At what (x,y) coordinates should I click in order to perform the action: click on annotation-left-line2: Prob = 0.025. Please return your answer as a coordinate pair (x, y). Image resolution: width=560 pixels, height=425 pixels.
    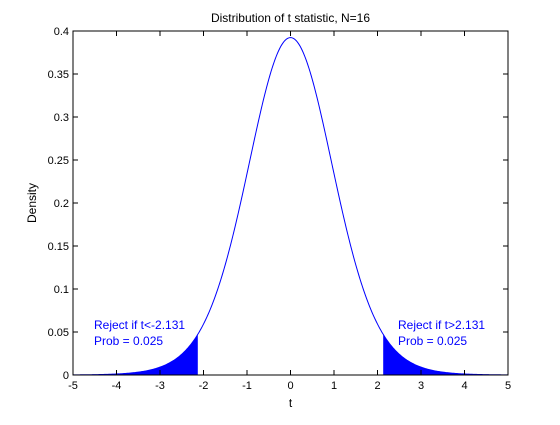
    Looking at the image, I should click on (128, 341).